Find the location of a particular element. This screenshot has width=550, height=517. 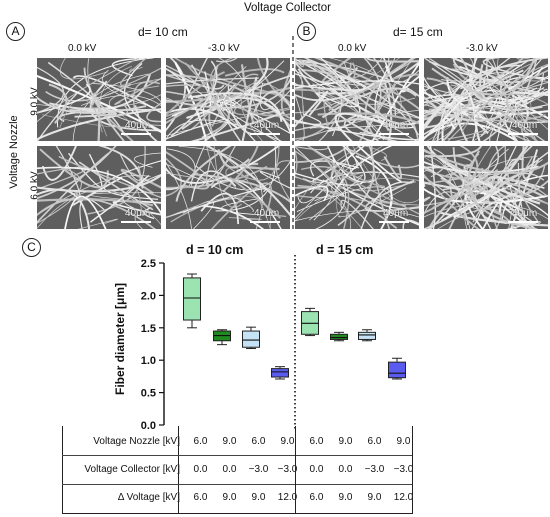

sem-image-d10-6kv-3kv: 40μm is located at coordinates (228, 187).